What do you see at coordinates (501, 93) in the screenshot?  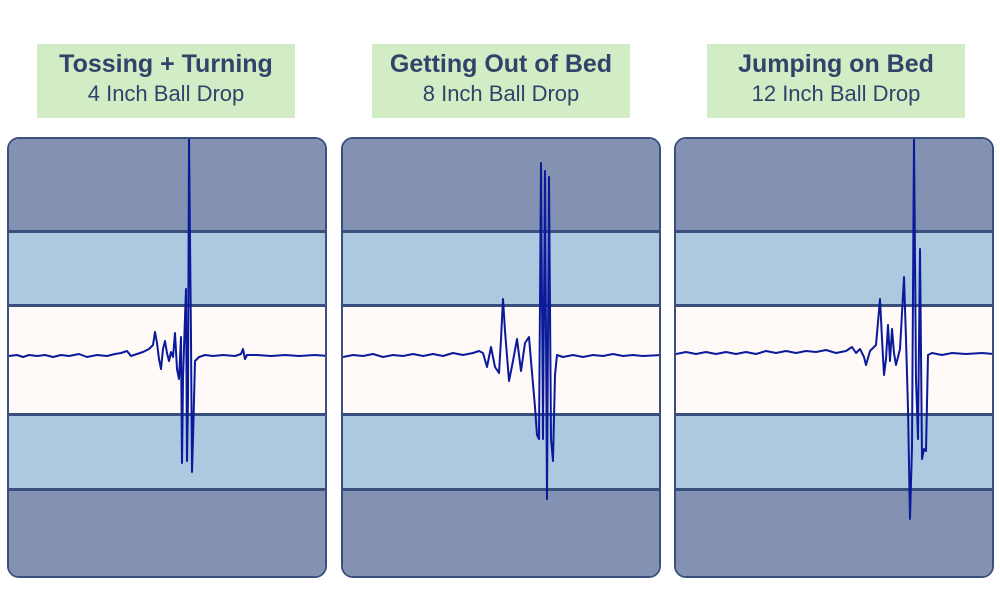 I see `label-subtitle: 8 Inch Ball Drop` at bounding box center [501, 93].